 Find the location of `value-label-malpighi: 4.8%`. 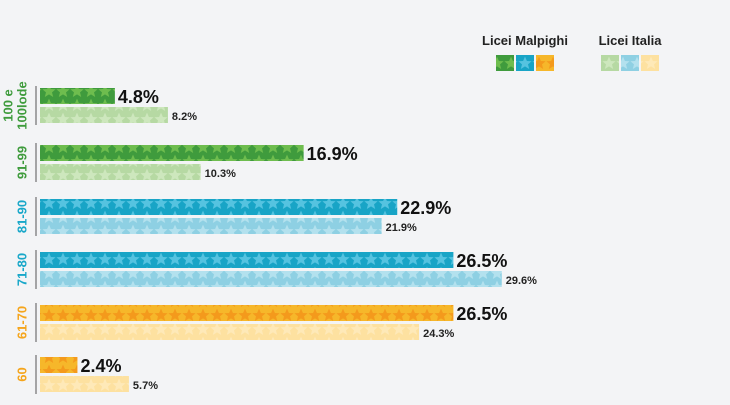

value-label-malpighi: 4.8% is located at coordinates (138, 97).